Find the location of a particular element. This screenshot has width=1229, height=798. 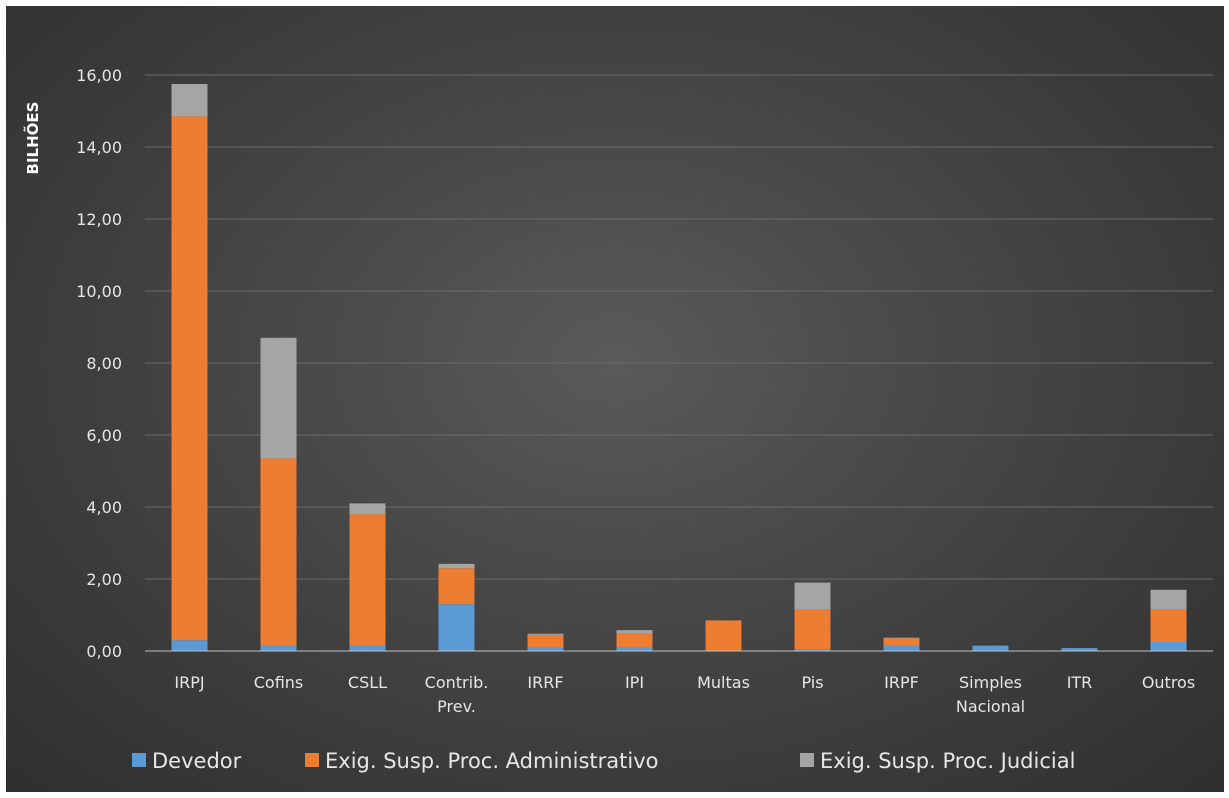

x-tick-label: Cofins is located at coordinates (279, 682).